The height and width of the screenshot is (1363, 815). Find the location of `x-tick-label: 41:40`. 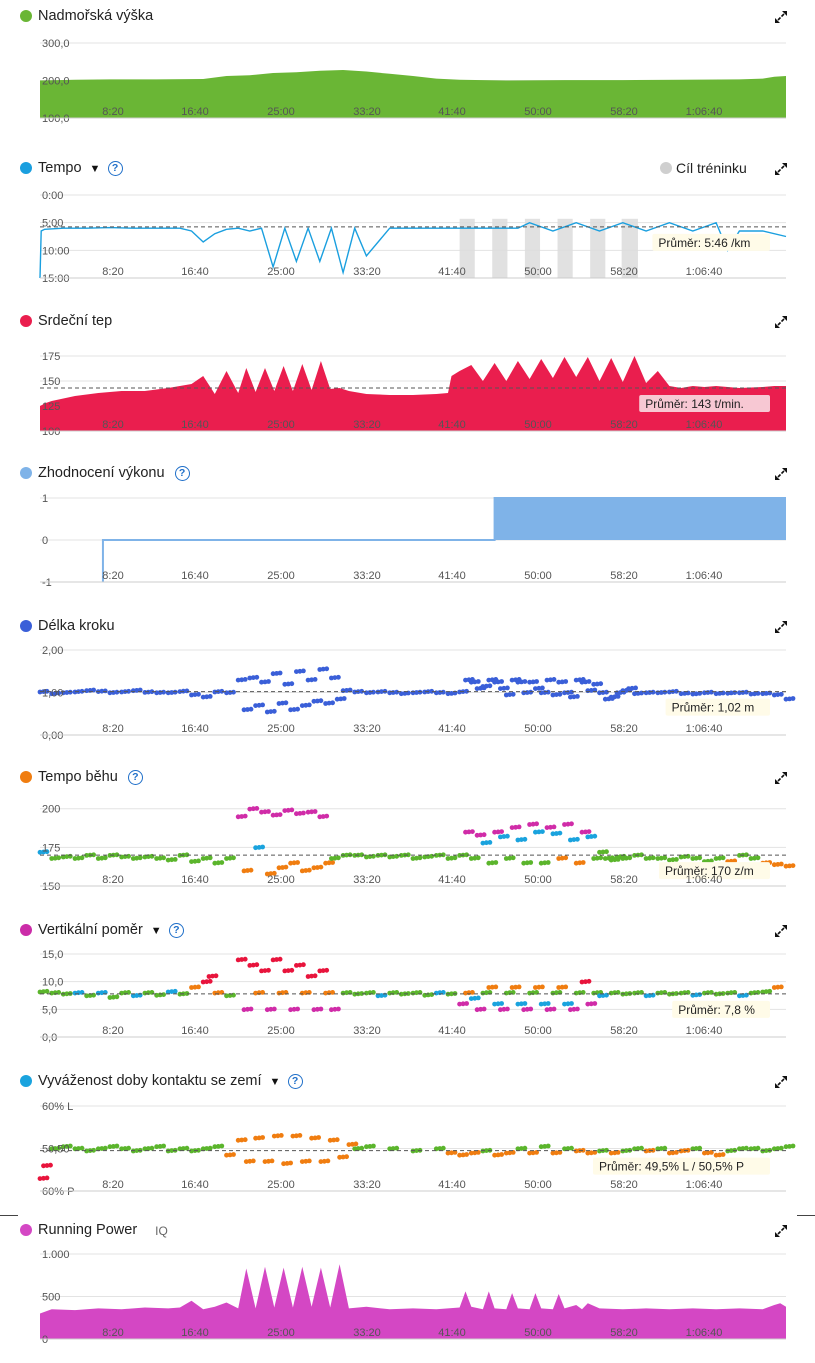

x-tick-label: 41:40 is located at coordinates (452, 1185).